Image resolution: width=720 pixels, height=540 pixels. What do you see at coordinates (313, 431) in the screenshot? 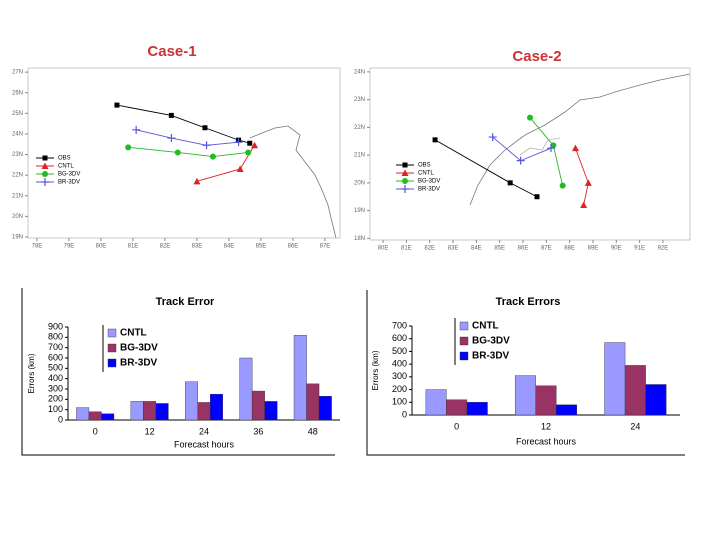
I see `x-tick-label: 48` at bounding box center [313, 431].